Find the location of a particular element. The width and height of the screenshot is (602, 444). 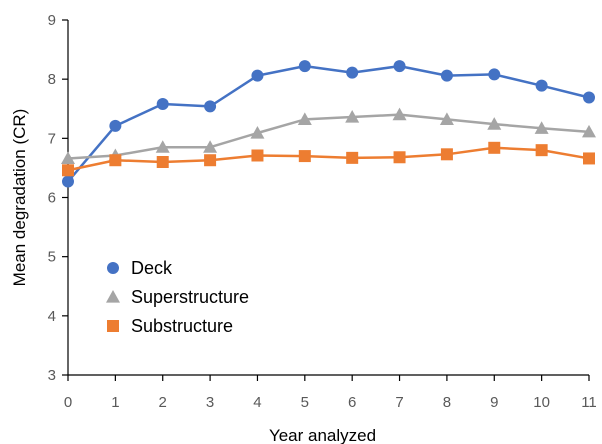

x-axis: 0 1 2 3 4 5 6 7 8 9 10 11 is located at coordinates (330, 393).